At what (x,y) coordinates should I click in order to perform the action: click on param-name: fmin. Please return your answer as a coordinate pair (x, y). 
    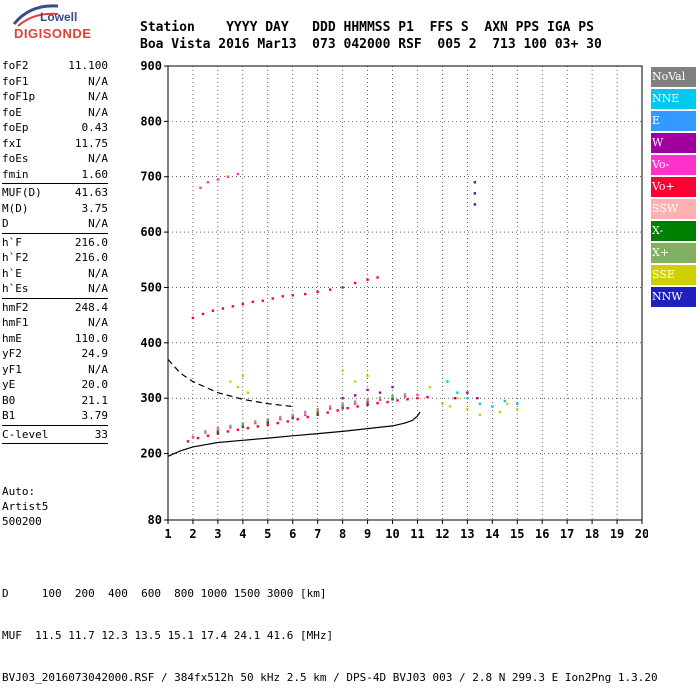
    Looking at the image, I should click on (15, 174).